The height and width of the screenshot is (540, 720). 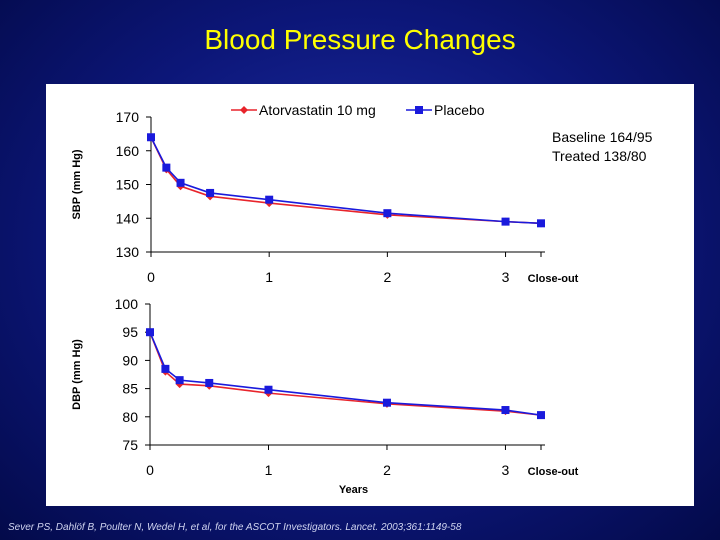 I want to click on legend-marker-atorvastatin, so click(x=244, y=110).